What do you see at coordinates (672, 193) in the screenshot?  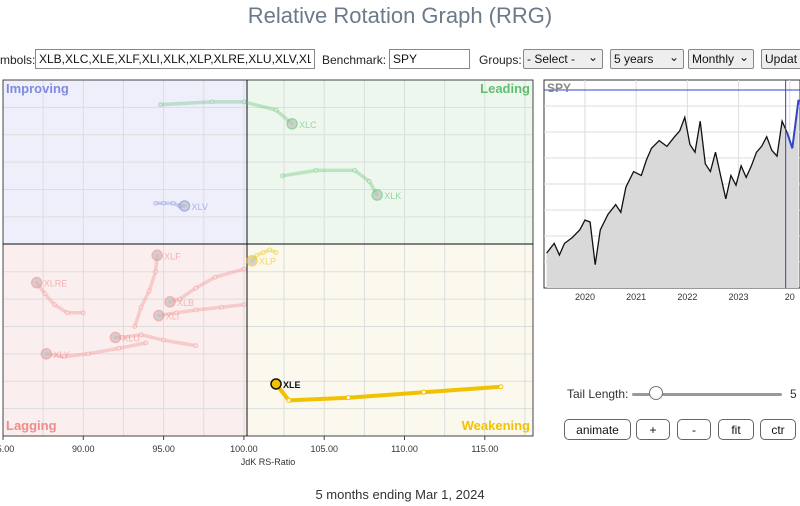 I see `price-area` at bounding box center [672, 193].